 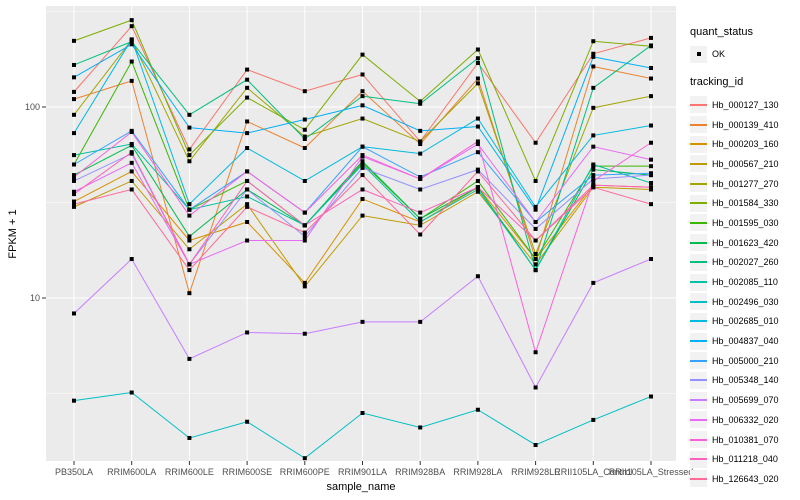 I want to click on legend-item-Hb_000567_210: Hb_000567_210, so click(x=744, y=164).